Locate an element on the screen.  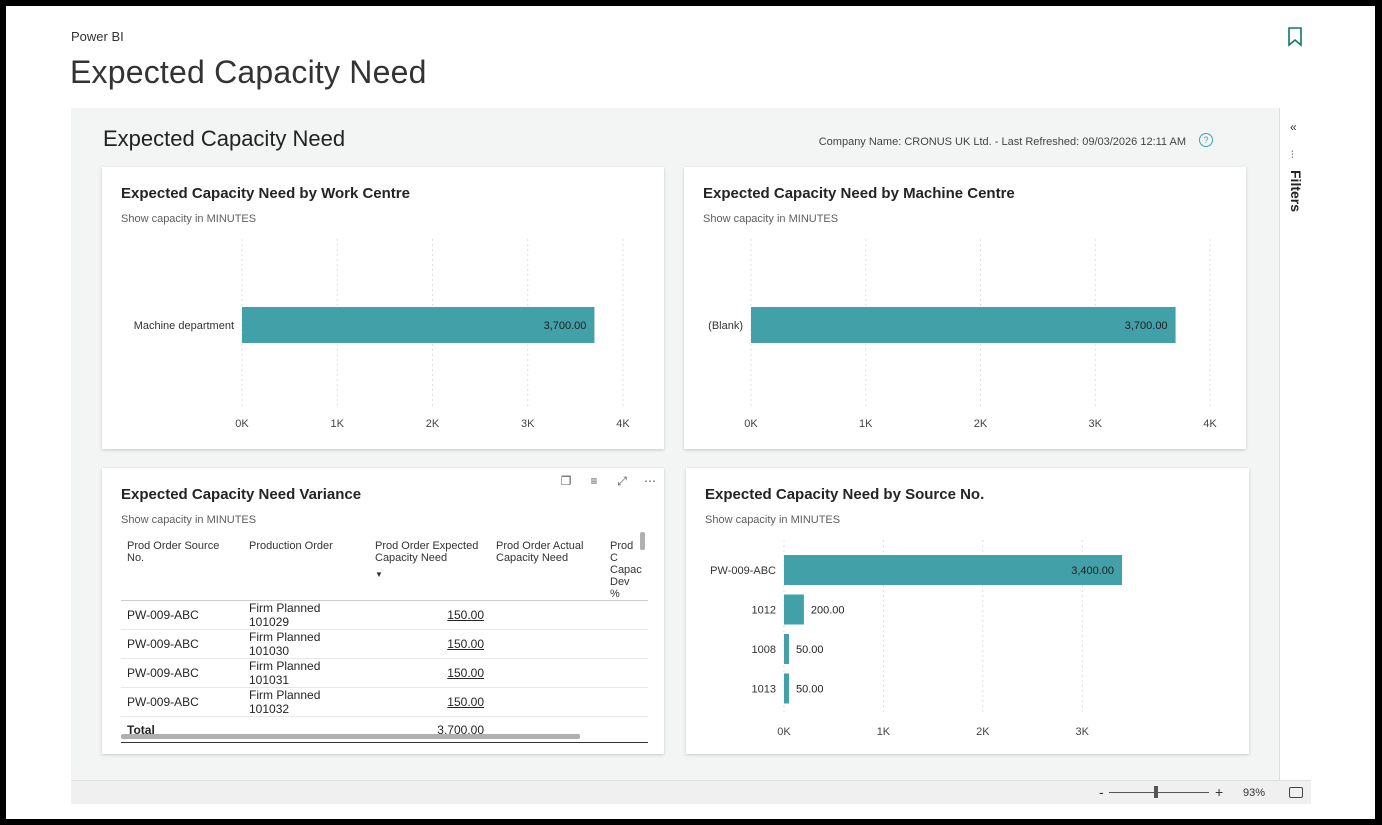
collapse-chevron-icon: « is located at coordinates (1293, 127).